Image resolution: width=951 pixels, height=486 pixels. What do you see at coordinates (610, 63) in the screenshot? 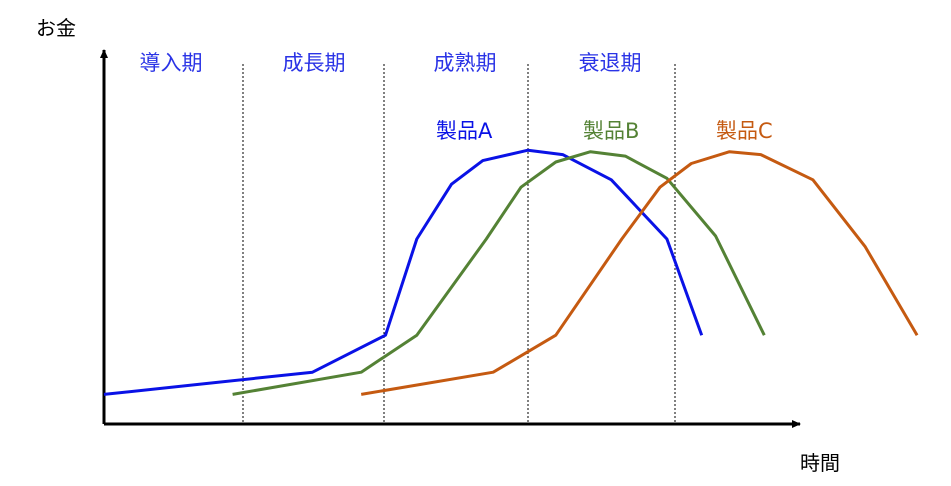
I see `phase-label-4: 衰退期` at bounding box center [610, 63].